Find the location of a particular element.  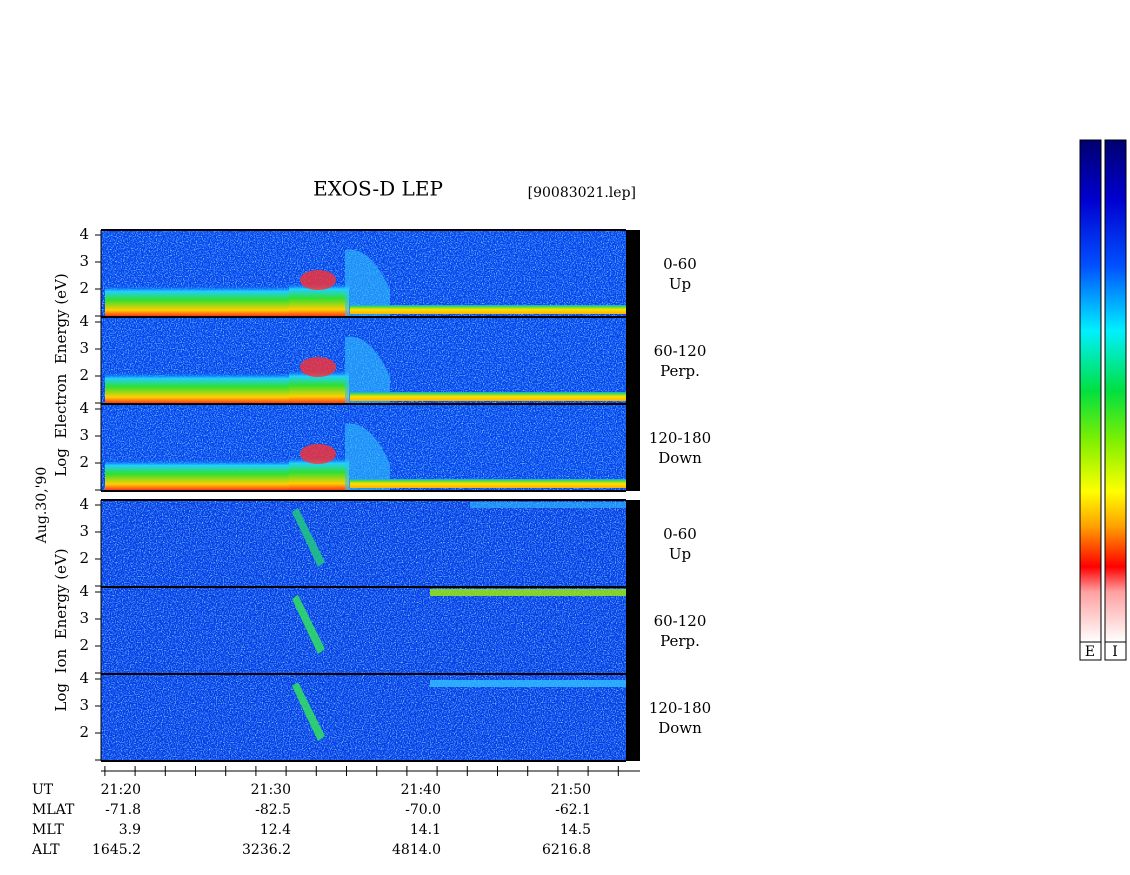

orbit-value: -71.8 is located at coordinates (123, 810).